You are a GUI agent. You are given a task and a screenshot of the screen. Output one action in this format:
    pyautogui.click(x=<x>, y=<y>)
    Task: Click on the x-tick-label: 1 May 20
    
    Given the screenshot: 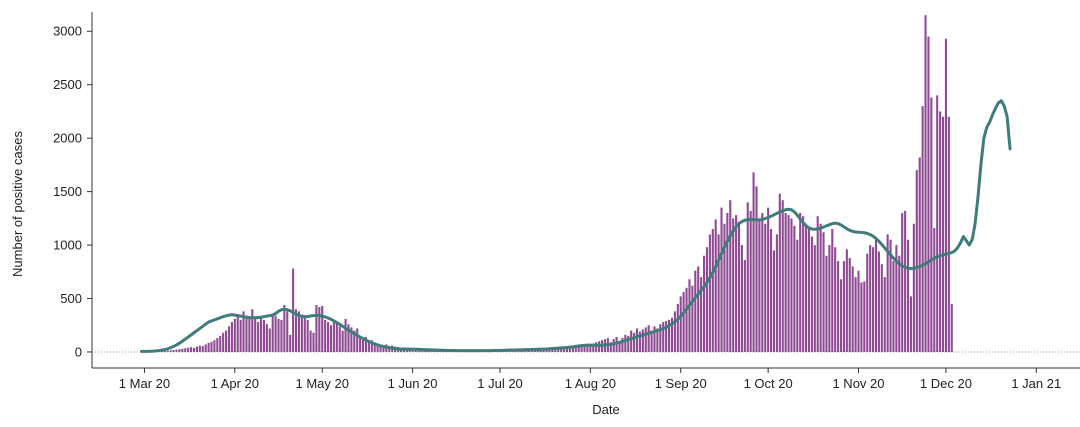 What is the action you would take?
    pyautogui.click(x=321, y=383)
    